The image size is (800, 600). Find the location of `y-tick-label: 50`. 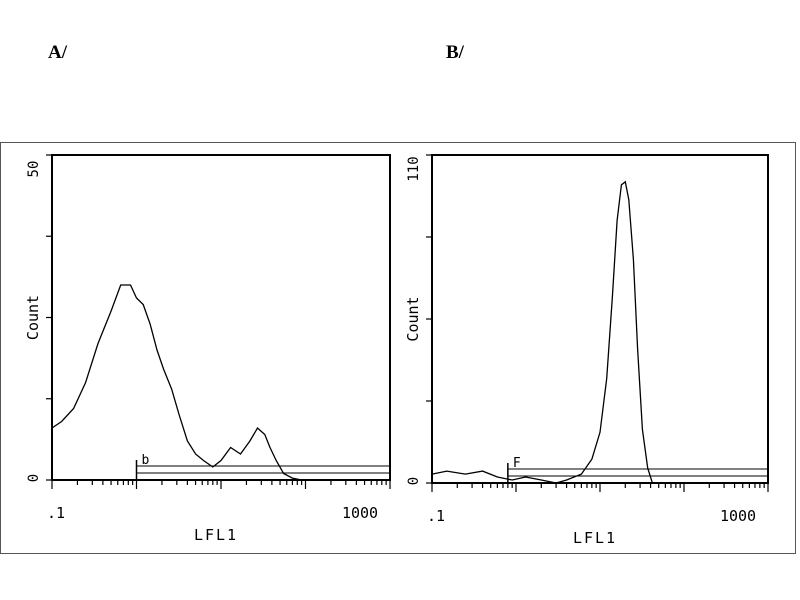

y-tick-label: 50 is located at coordinates (34, 169).